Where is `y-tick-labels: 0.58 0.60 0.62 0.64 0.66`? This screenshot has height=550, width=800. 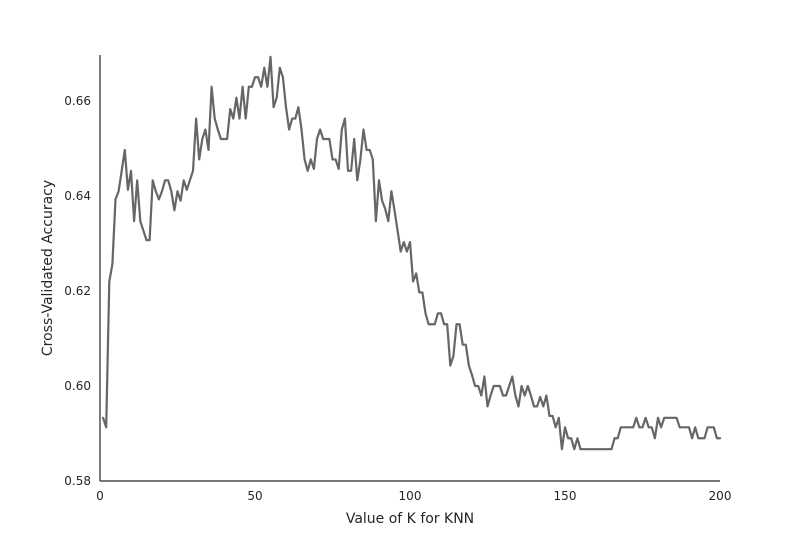 y-tick-labels: 0.58 0.60 0.62 0.64 0.66 is located at coordinates (77, 291).